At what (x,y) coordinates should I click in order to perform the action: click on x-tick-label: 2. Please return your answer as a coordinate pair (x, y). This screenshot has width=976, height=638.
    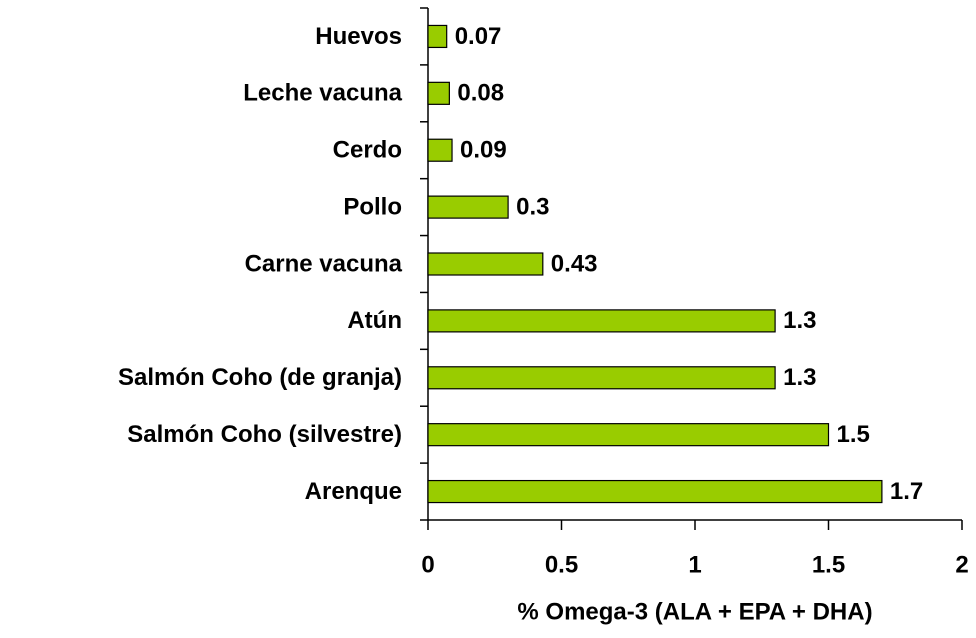
    Looking at the image, I should click on (961, 564).